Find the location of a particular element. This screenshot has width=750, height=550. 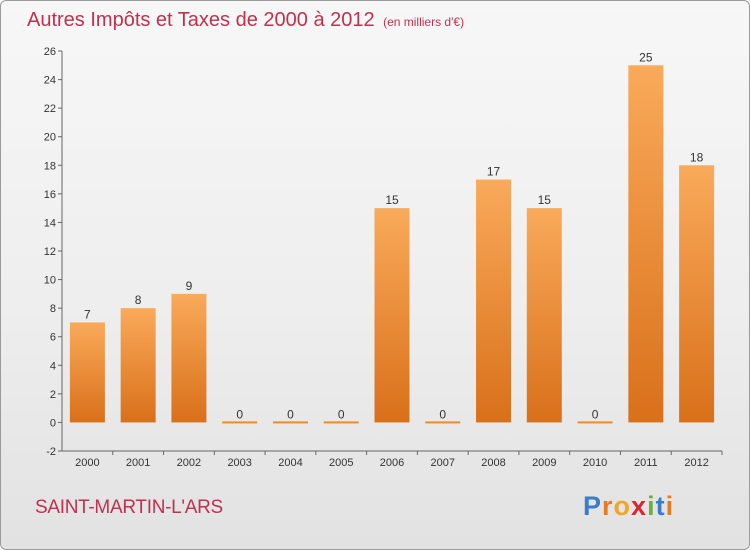

x-tick-label: 2008 is located at coordinates (493, 463).